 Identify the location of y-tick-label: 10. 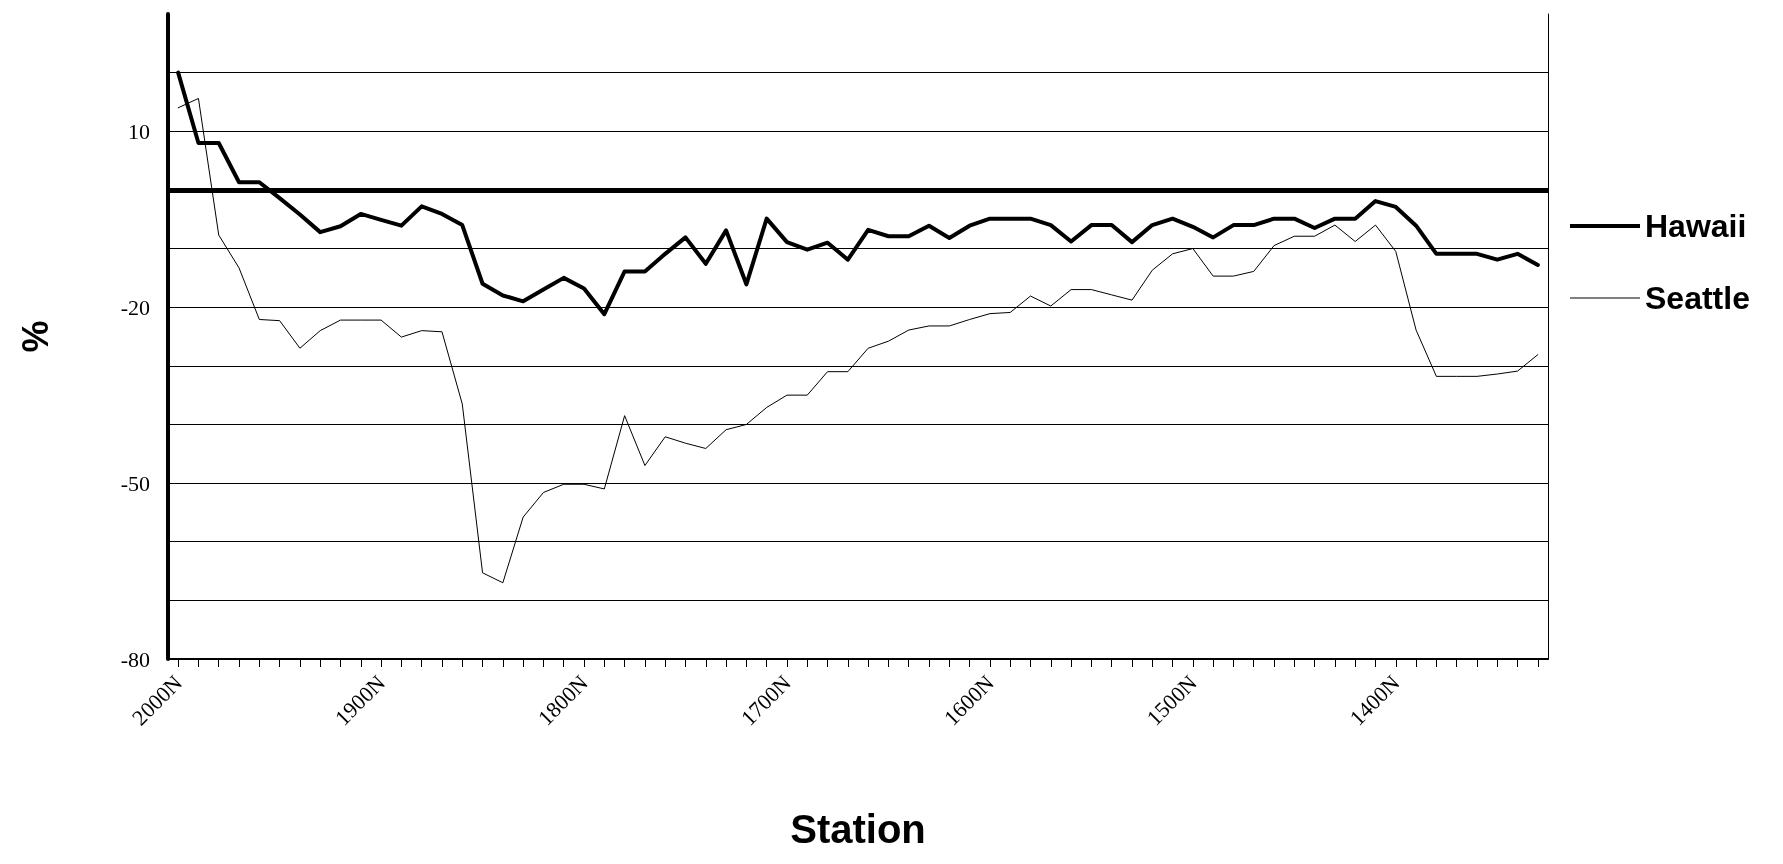
(139, 131).